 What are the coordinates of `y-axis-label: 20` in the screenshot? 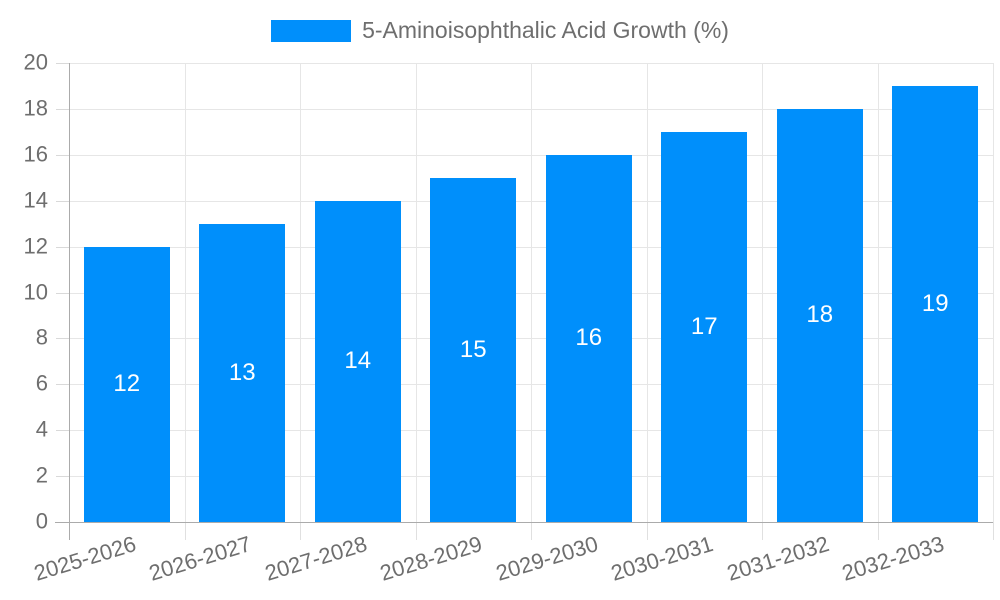 It's located at (35, 62).